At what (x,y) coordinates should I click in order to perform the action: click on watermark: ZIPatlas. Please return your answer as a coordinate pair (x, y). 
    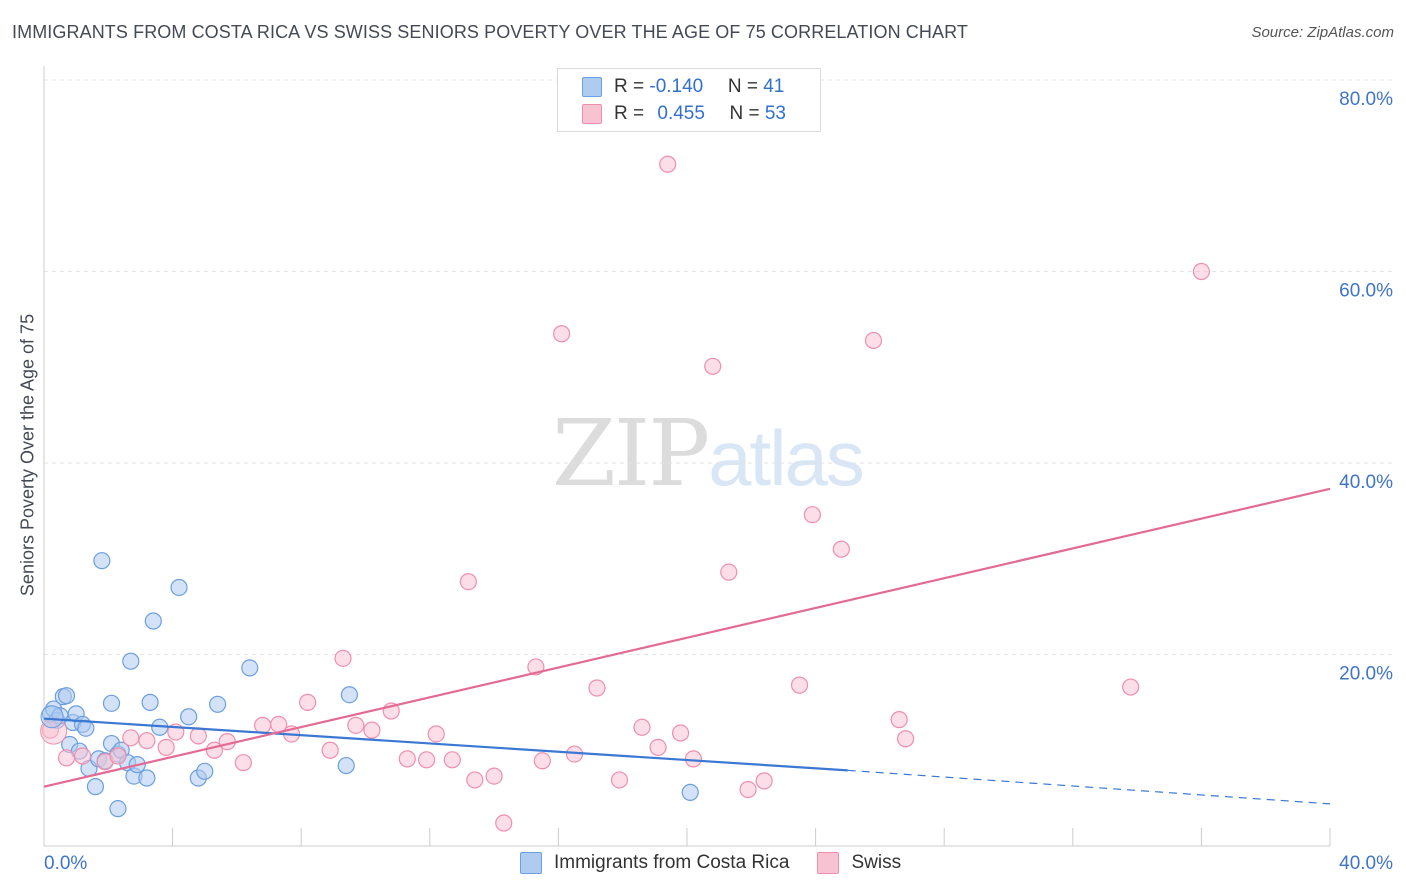
    Looking at the image, I should click on (708, 453).